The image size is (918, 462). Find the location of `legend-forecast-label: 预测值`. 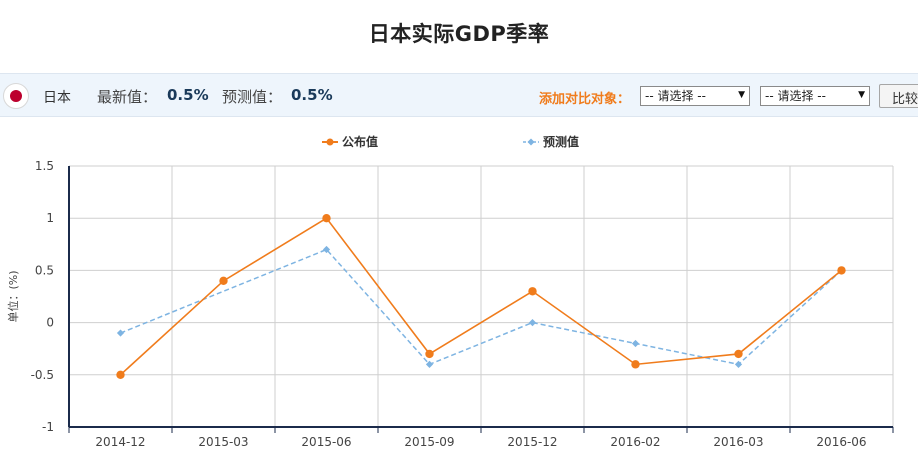

legend-forecast-label: 预测值 is located at coordinates (561, 142).